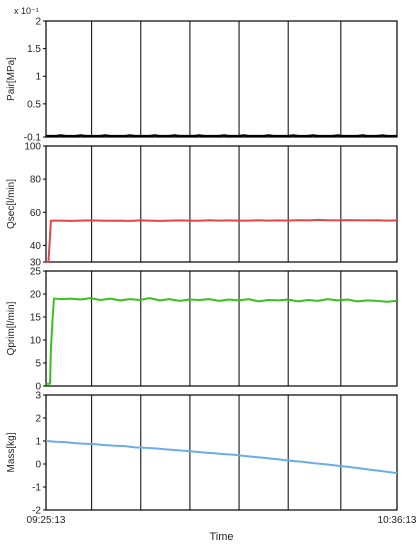 This screenshot has height=555, width=418. What do you see at coordinates (32, 147) in the screenshot?
I see `y-tick-label: 100` at bounding box center [32, 147].